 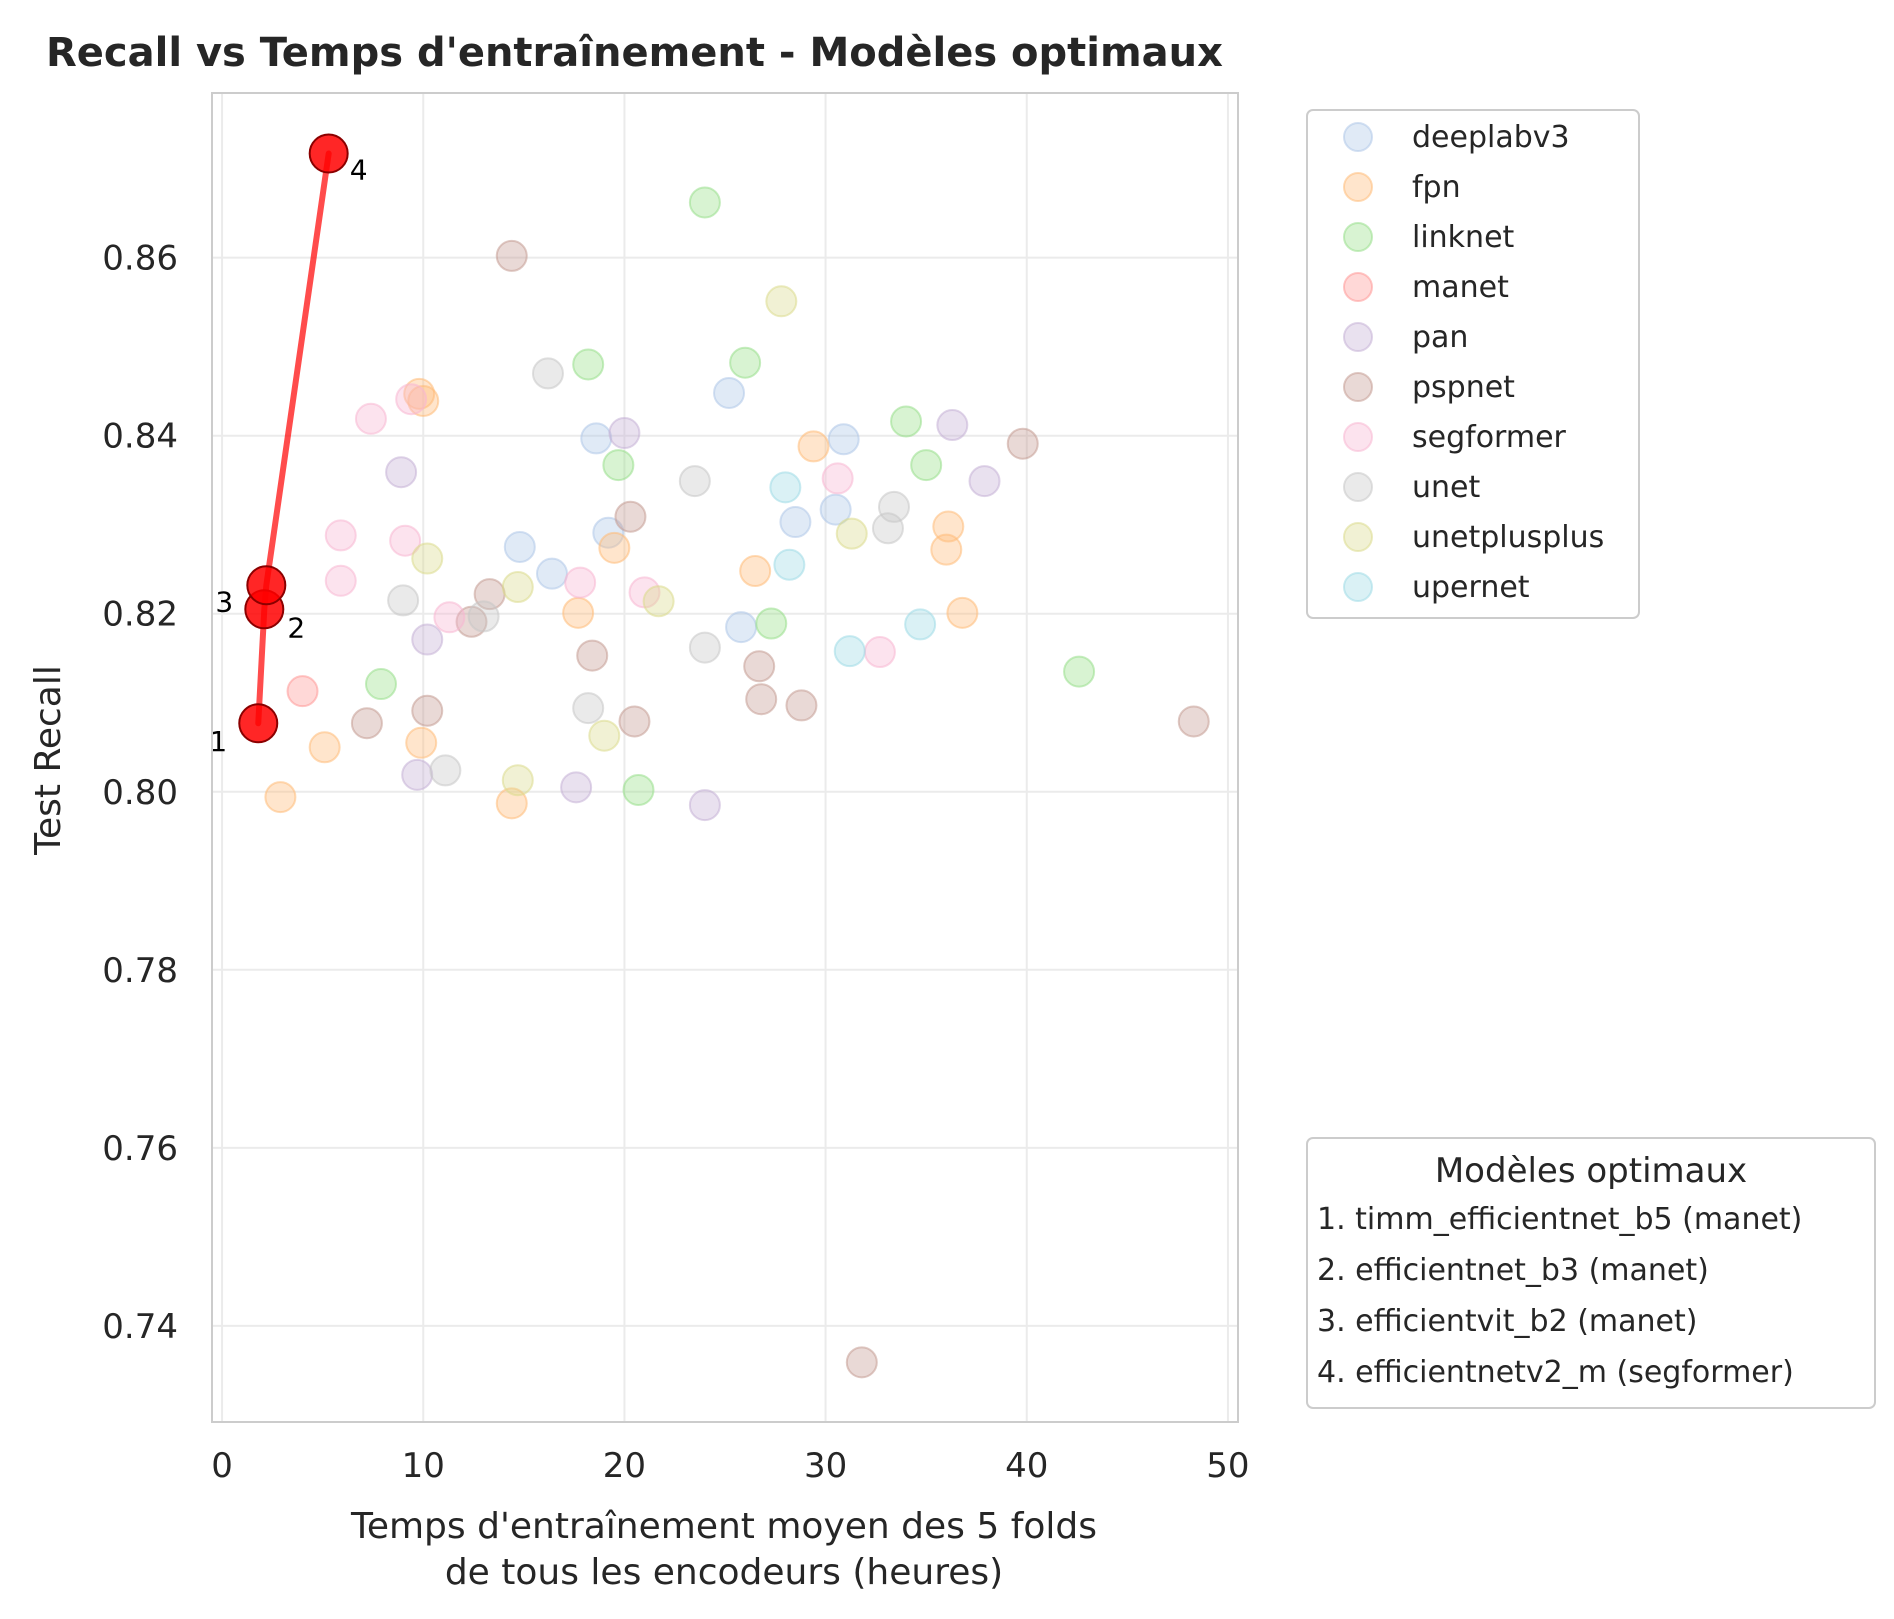 I want to click on y-tick-label: 0.82, so click(x=140, y=615).